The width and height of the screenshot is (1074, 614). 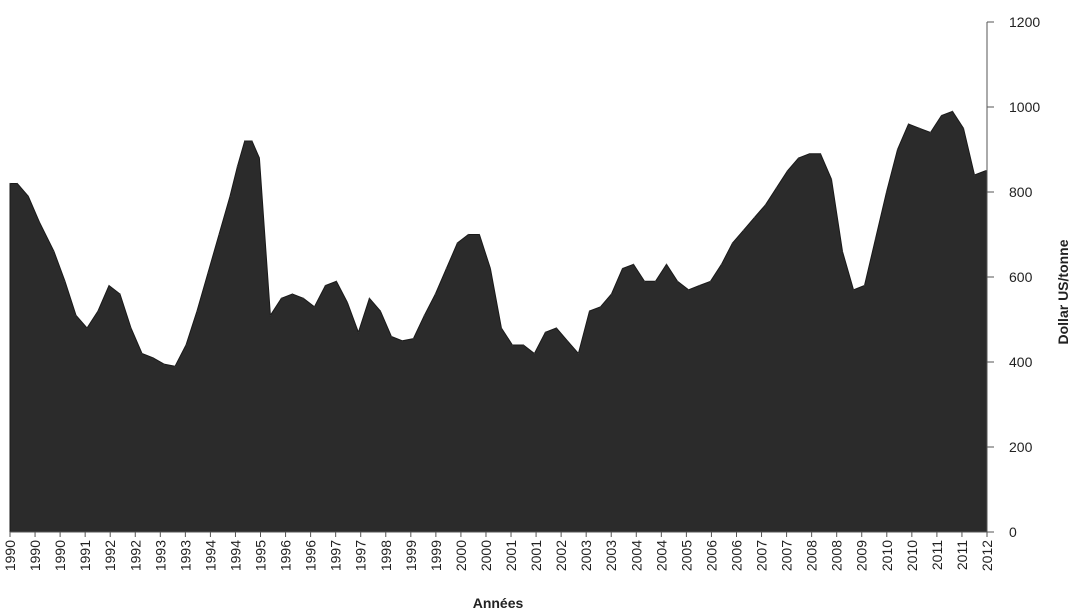 What do you see at coordinates (386, 555) in the screenshot?
I see `x-tick-label: 1998` at bounding box center [386, 555].